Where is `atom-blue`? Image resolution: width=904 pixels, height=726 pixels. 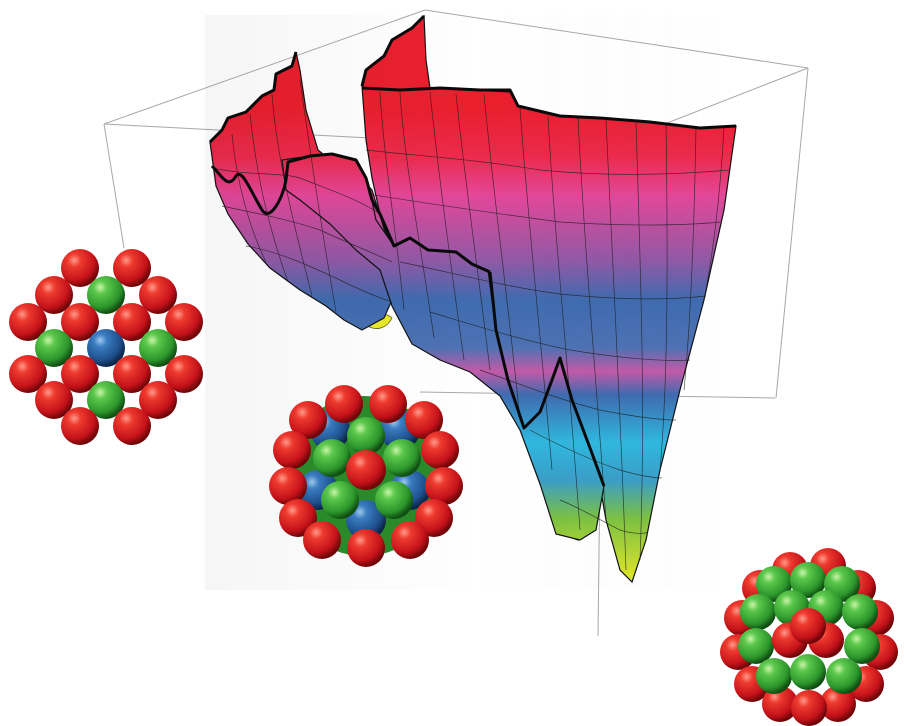
atom-blue is located at coordinates (106, 348).